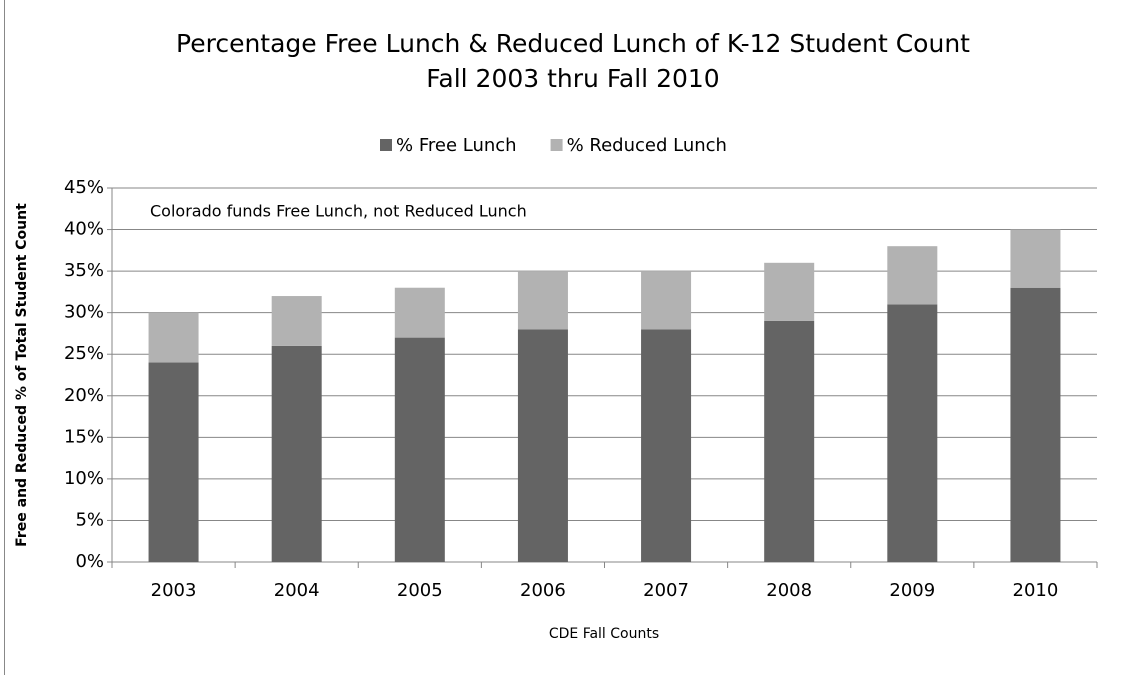 The height and width of the screenshot is (675, 1147). I want to click on y-tick-label: 40%, so click(84, 229).